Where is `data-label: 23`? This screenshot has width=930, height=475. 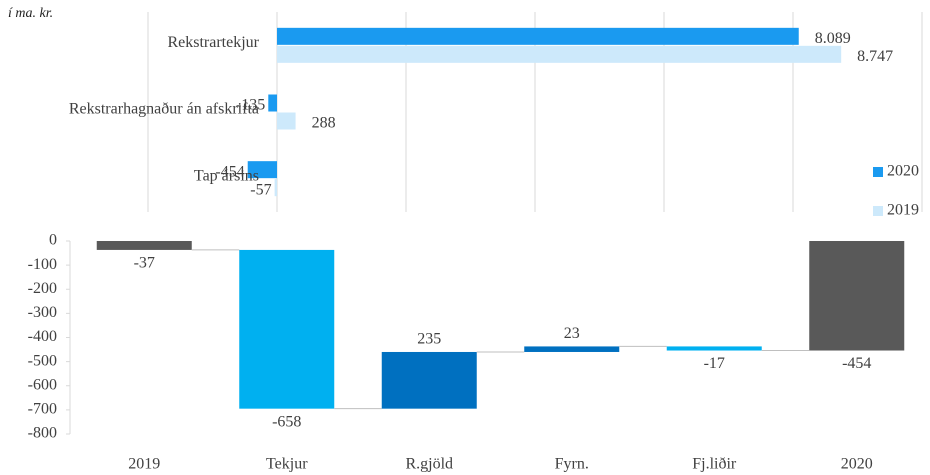
data-label: 23 is located at coordinates (572, 333).